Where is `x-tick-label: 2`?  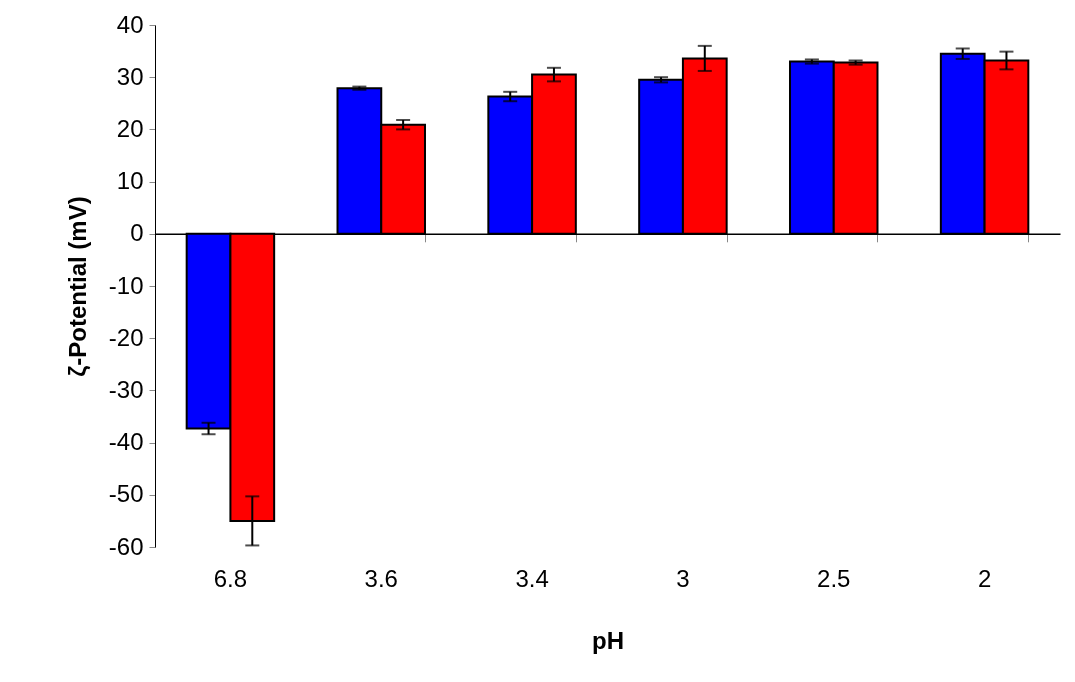
x-tick-label: 2 is located at coordinates (984, 578).